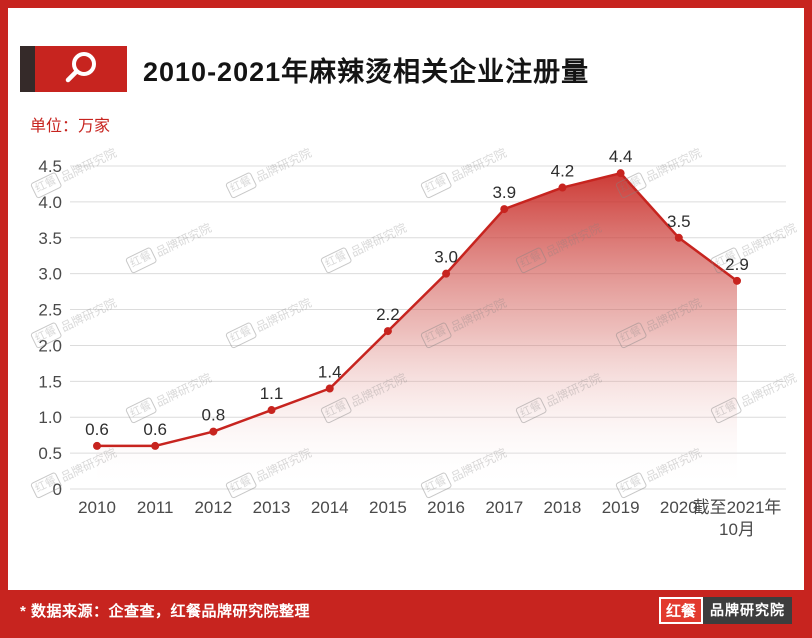 This screenshot has width=812, height=638. What do you see at coordinates (330, 372) in the screenshot?
I see `value-label: 1.4` at bounding box center [330, 372].